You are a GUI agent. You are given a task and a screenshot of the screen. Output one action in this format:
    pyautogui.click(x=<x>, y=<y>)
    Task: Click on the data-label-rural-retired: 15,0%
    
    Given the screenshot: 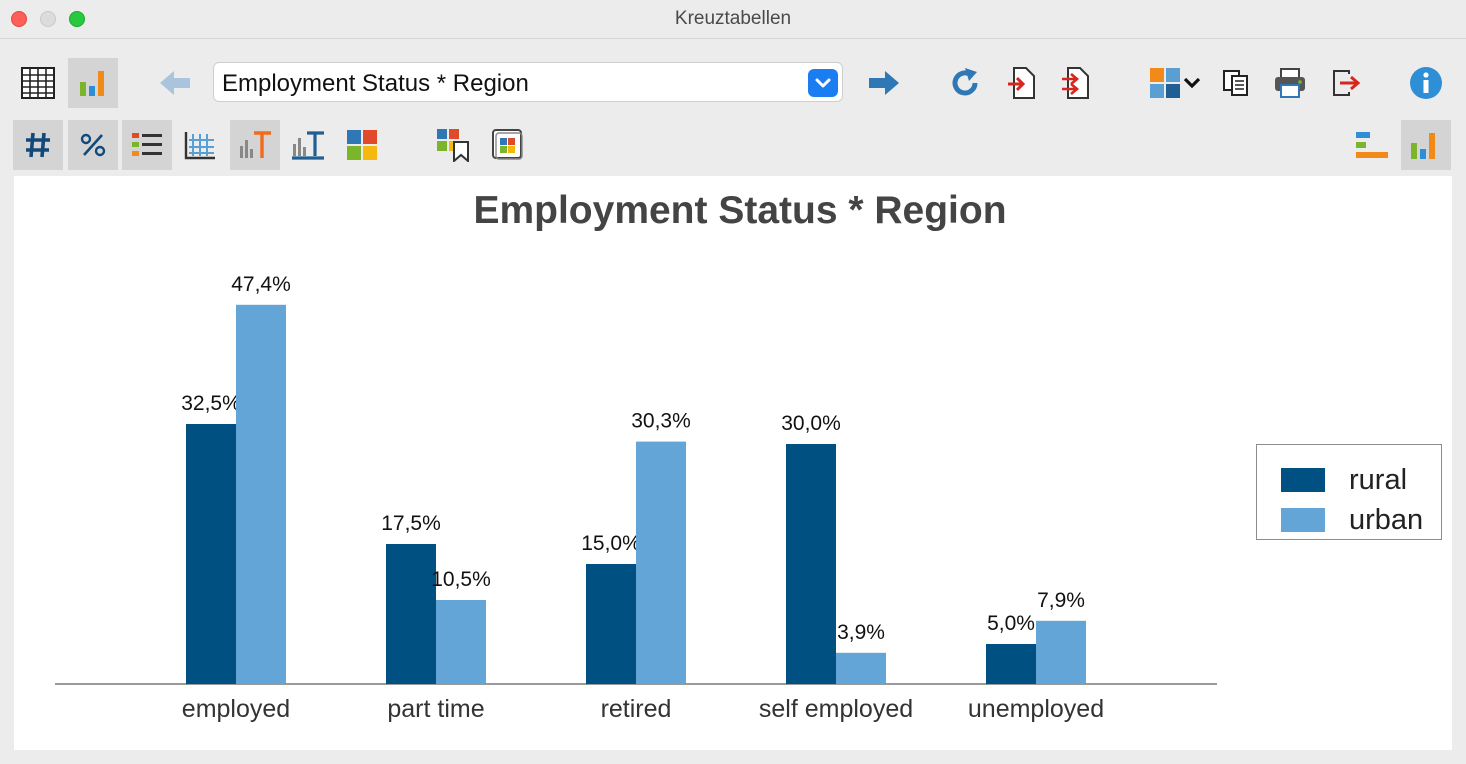 What is the action you would take?
    pyautogui.click(x=611, y=543)
    